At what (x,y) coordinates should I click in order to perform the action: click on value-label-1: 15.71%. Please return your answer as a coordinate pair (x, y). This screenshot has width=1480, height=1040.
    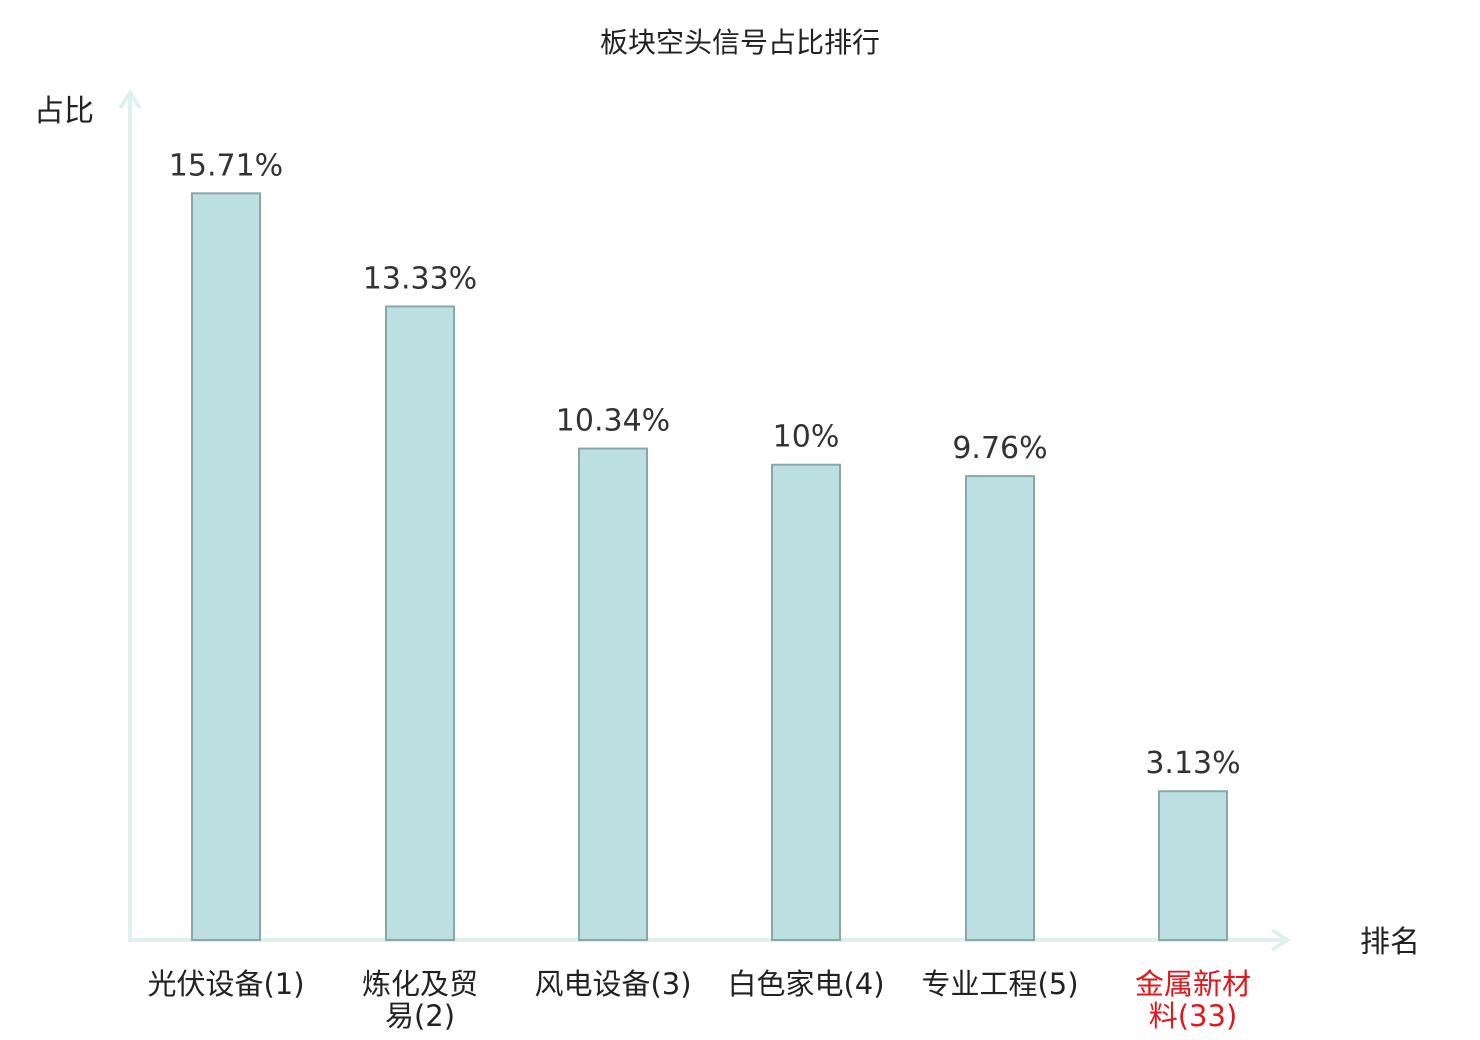
    Looking at the image, I should click on (226, 165).